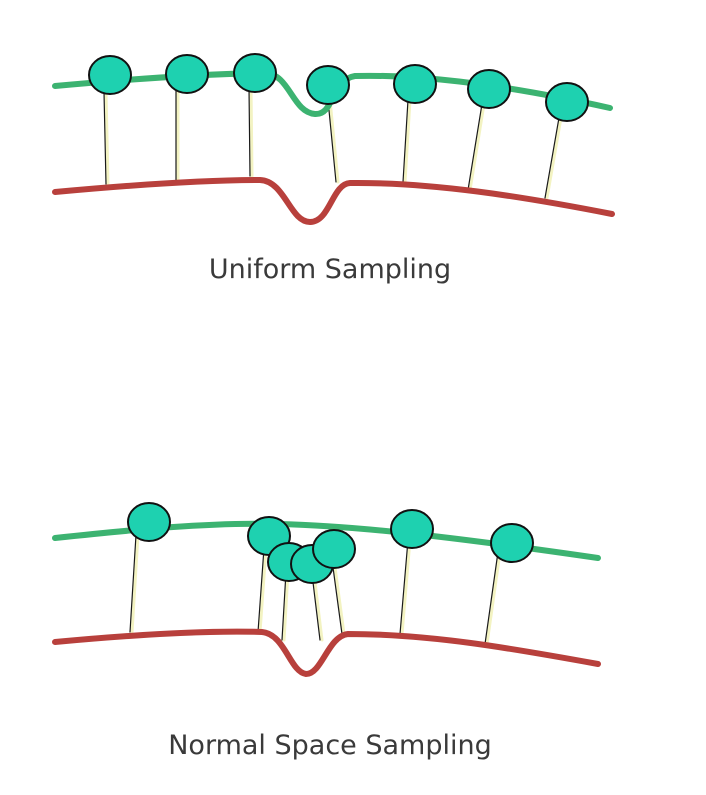  Describe the element at coordinates (330, 745) in the screenshot. I see `normal-space-sampling-caption: Normal Space Sampling` at that location.